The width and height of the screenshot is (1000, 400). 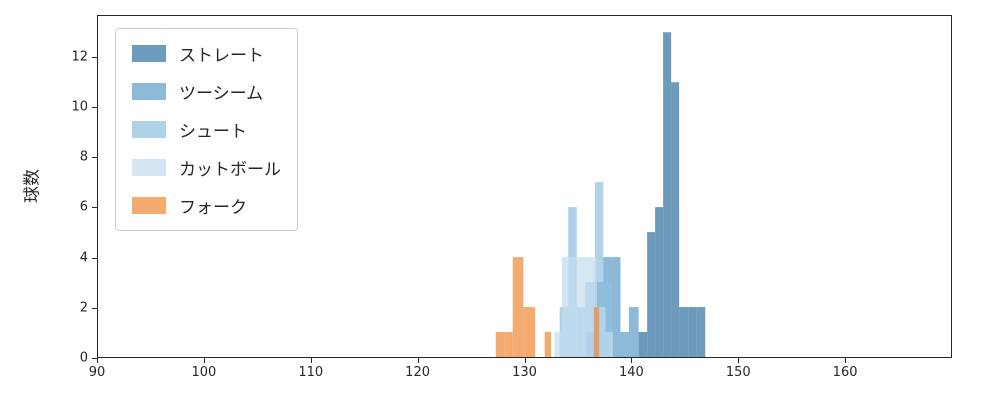 I want to click on legend-label: ツーシーム, so click(x=221, y=94).